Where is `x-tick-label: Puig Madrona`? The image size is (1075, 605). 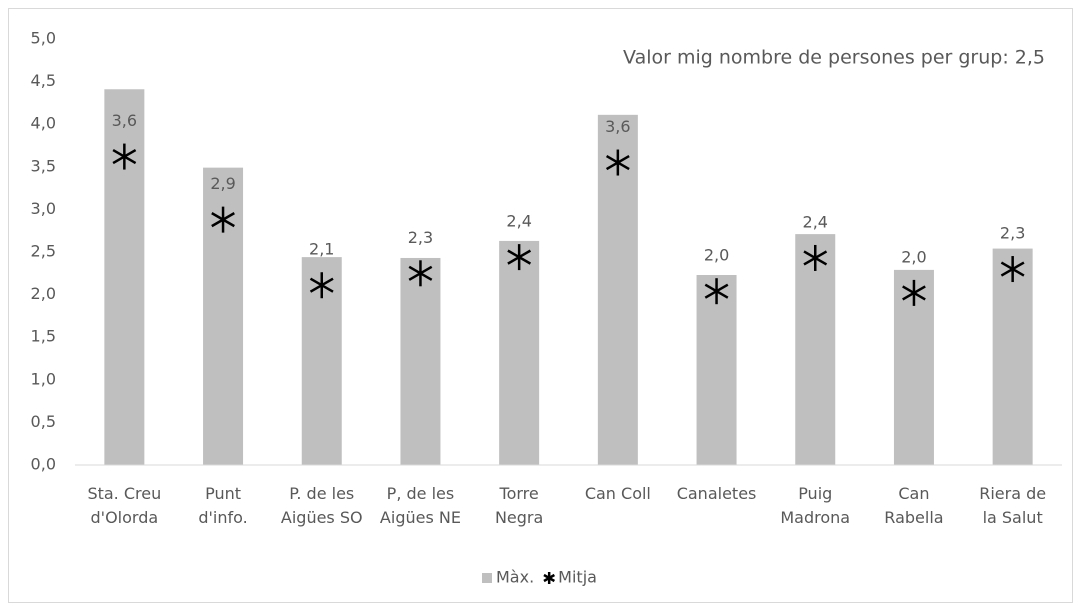 x-tick-label: Puig Madrona is located at coordinates (815, 505).